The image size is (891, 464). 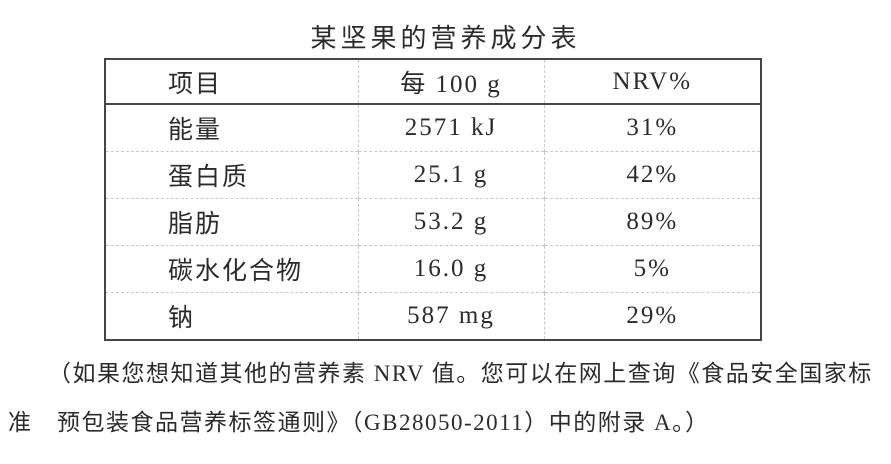 I want to click on table-row-sodium: 钠 587 mg 29%, so click(x=433, y=316).